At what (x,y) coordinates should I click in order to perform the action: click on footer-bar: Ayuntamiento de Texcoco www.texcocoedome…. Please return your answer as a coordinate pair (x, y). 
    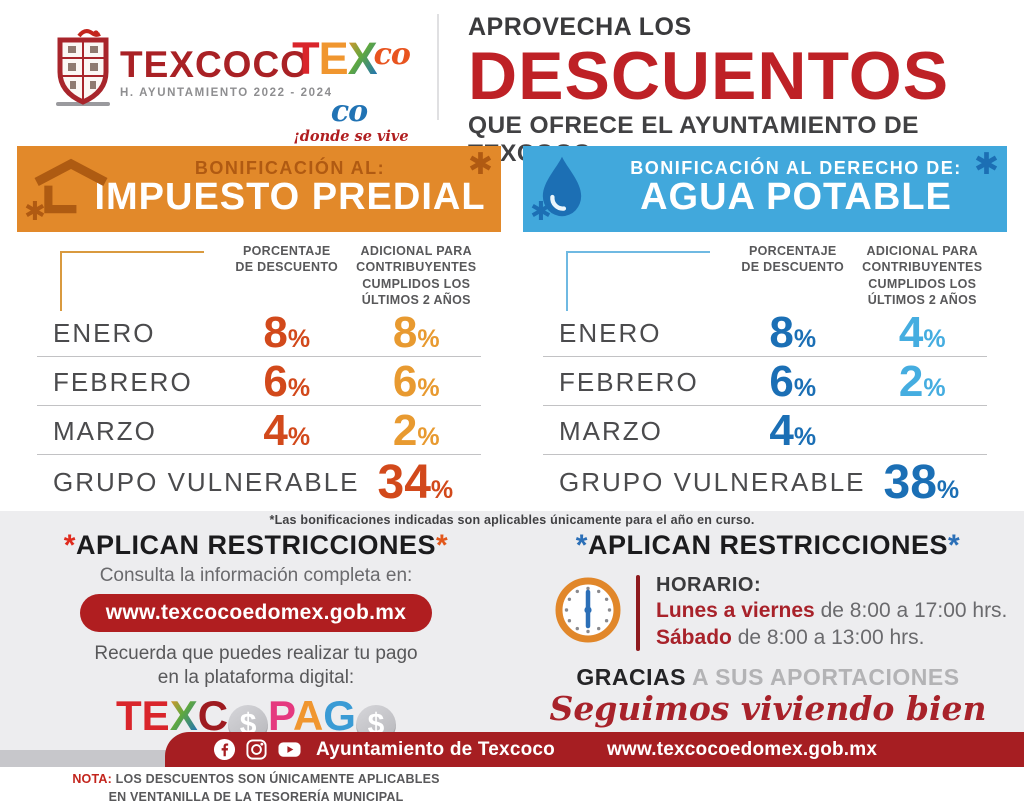
    Looking at the image, I should click on (594, 749).